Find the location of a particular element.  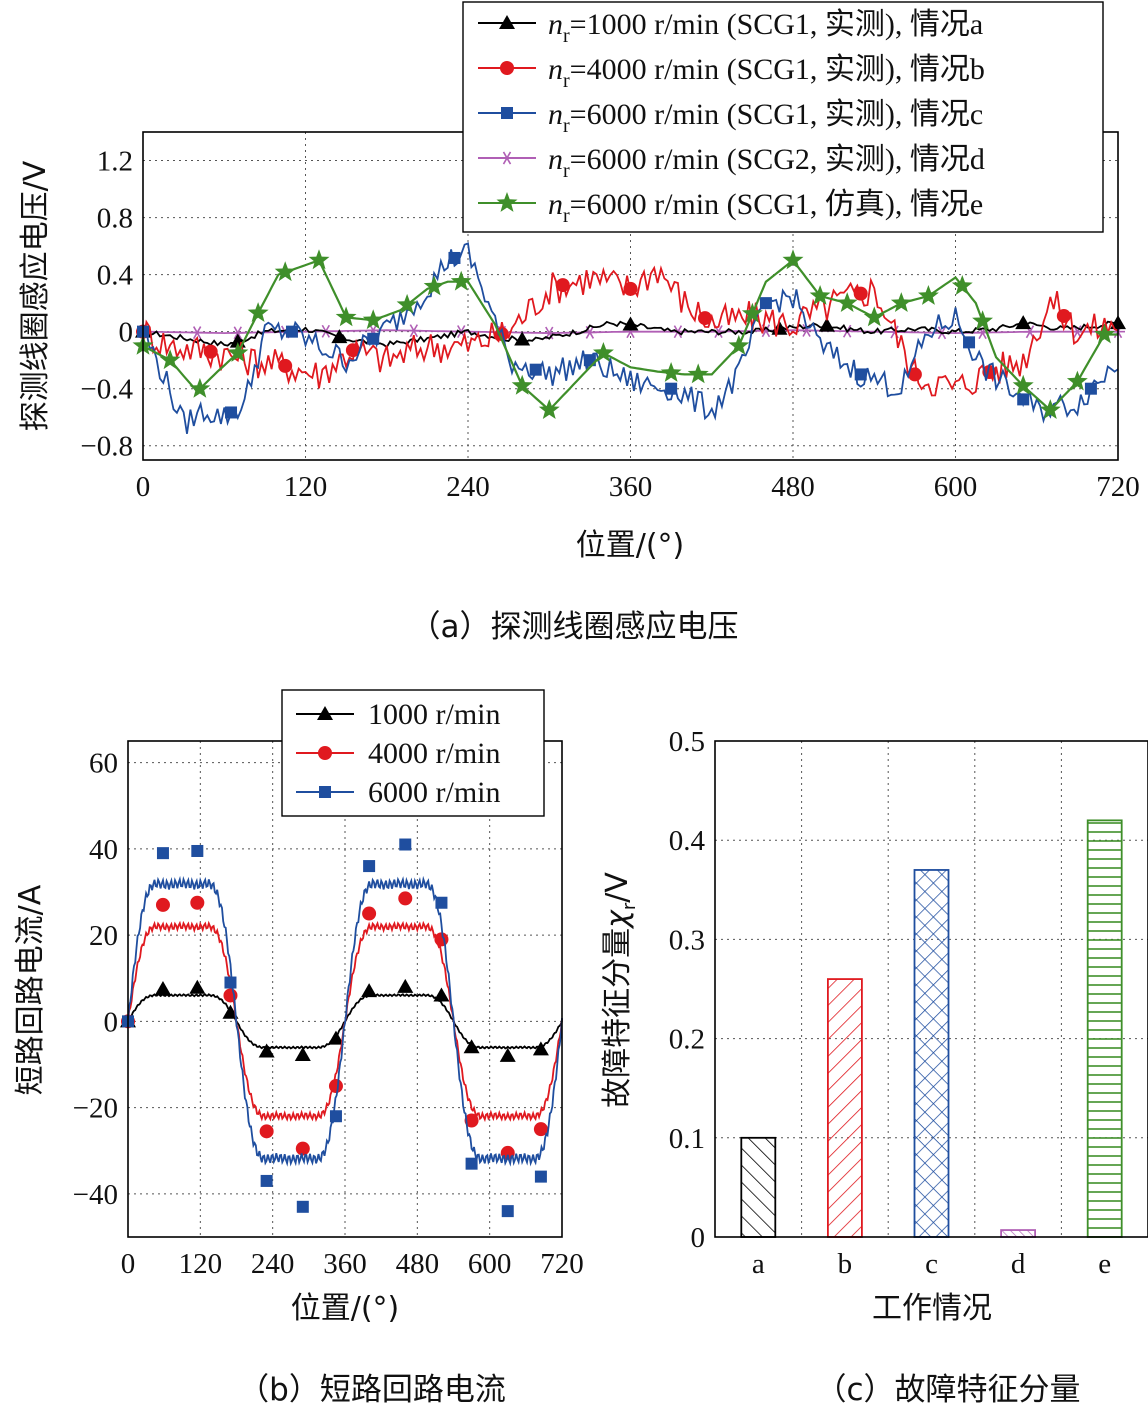

chart-a-legend-box is located at coordinates (783, 117).